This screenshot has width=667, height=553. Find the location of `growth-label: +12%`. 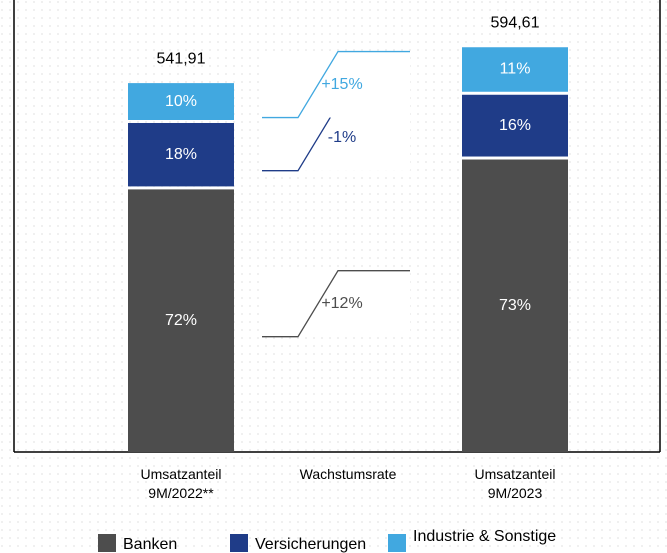

growth-label: +12% is located at coordinates (341, 303).